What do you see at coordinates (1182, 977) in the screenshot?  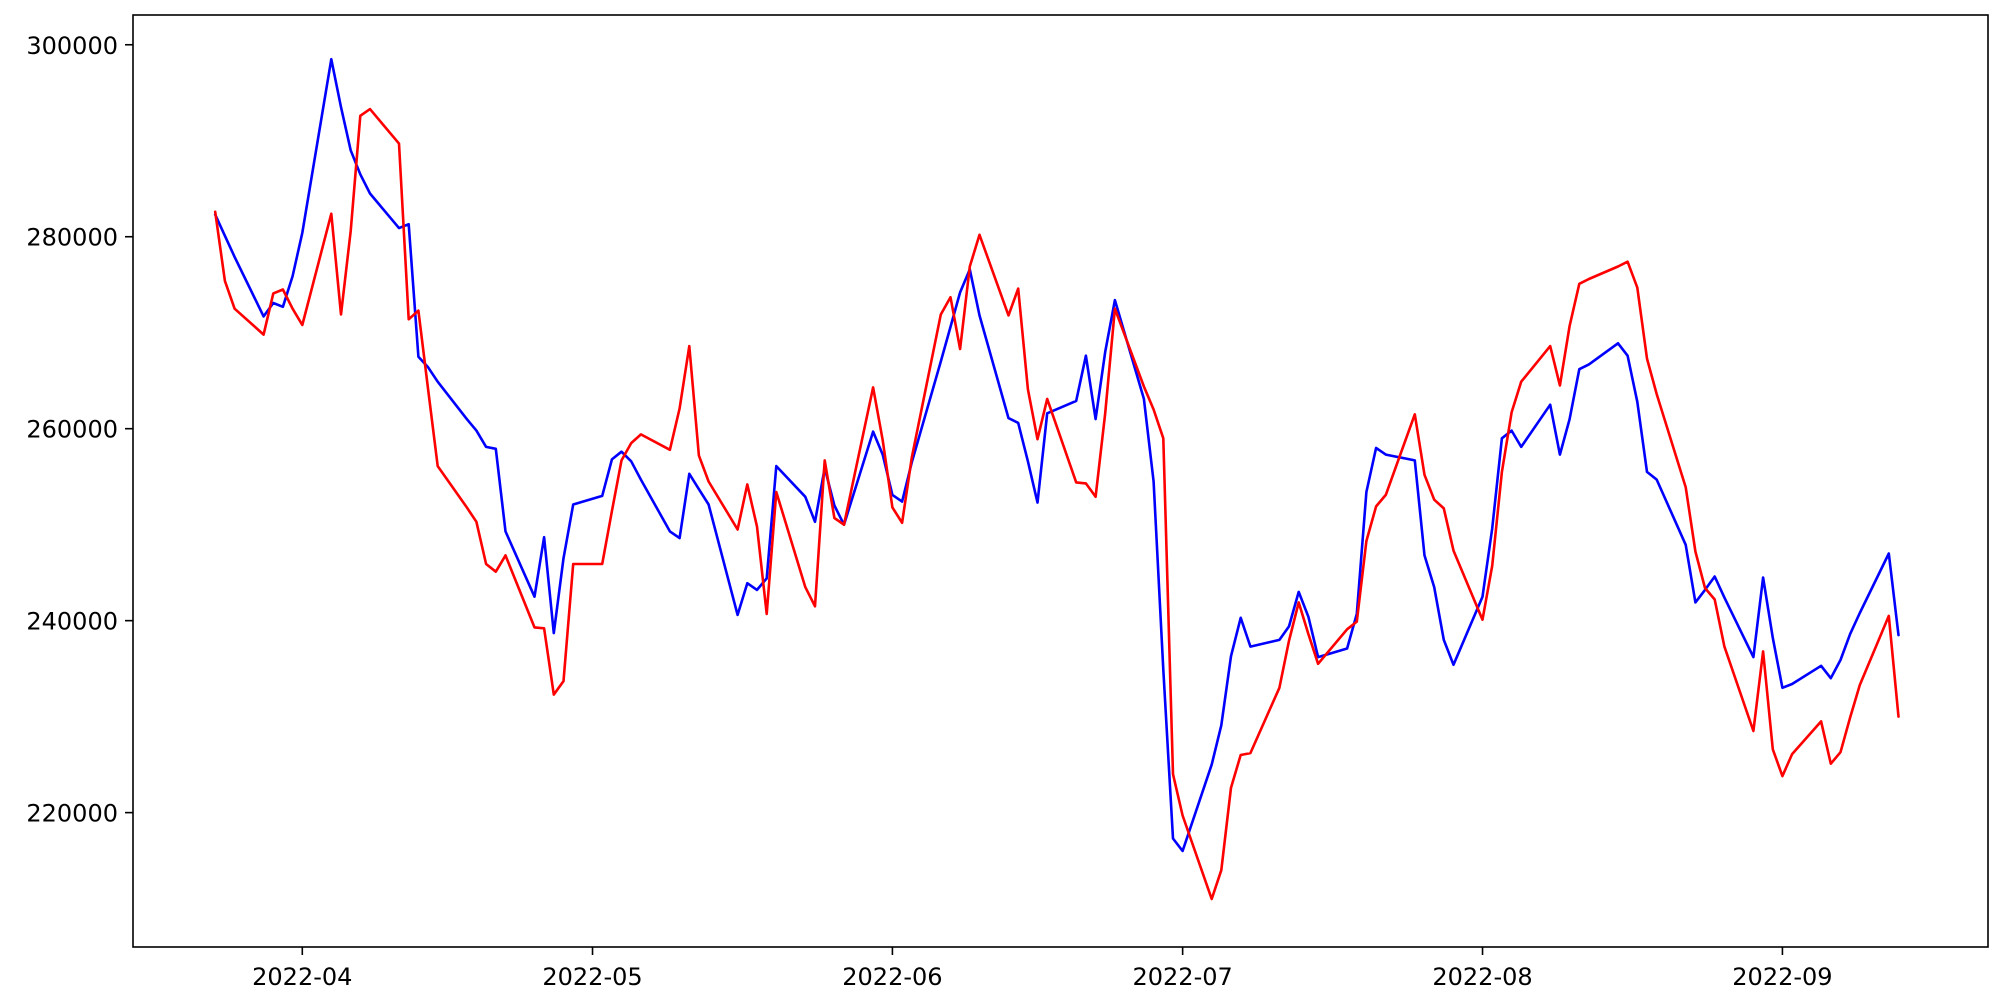 I see `x-tick-label: 2022-07` at bounding box center [1182, 977].